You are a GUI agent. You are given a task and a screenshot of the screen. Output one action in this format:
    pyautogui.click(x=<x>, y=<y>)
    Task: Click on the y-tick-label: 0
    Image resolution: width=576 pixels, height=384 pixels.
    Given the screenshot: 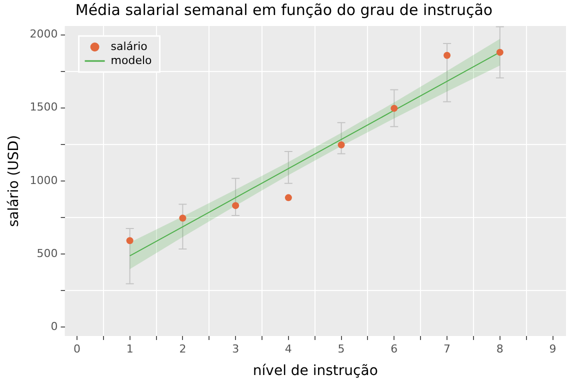 What is the action you would take?
    pyautogui.click(x=54, y=327)
    